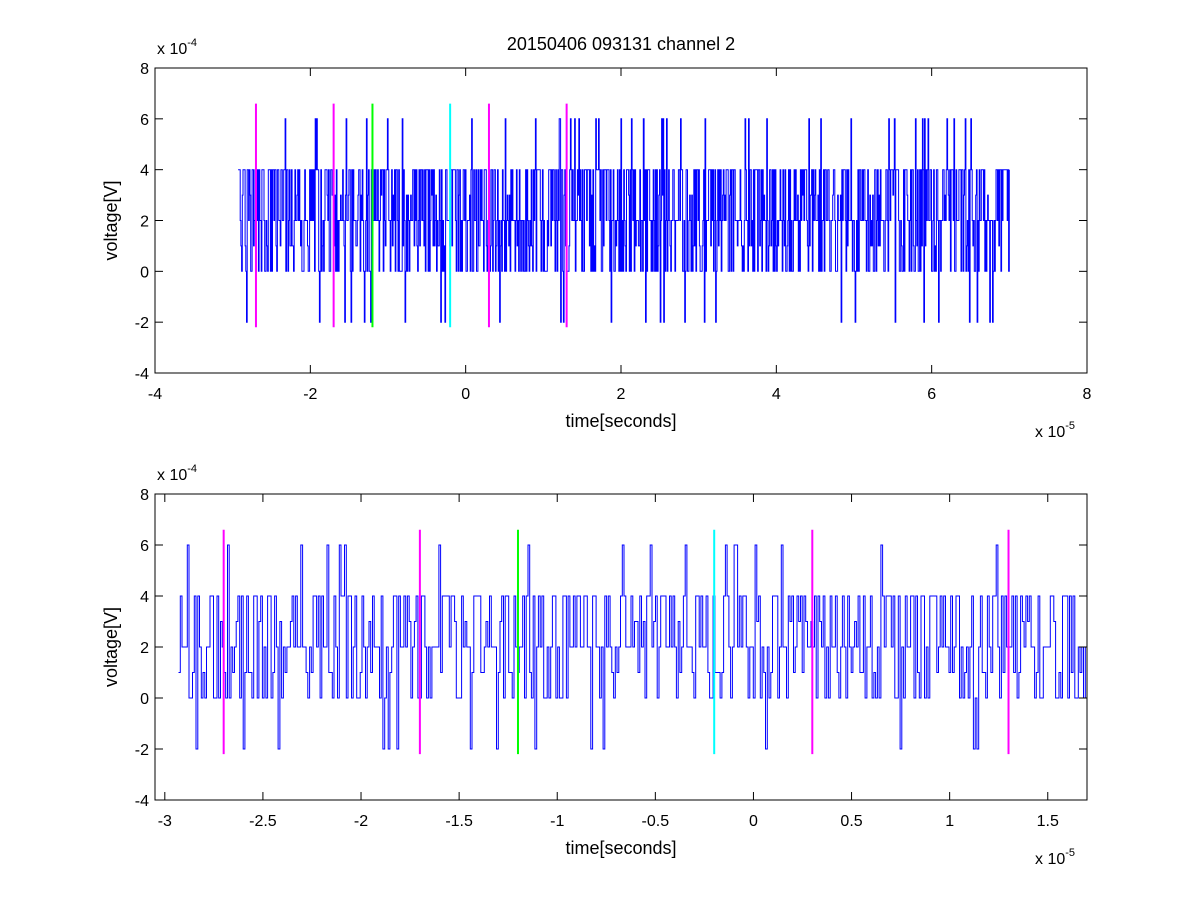 This screenshot has width=1200, height=900. I want to click on x-tick-label: 4, so click(776, 394).